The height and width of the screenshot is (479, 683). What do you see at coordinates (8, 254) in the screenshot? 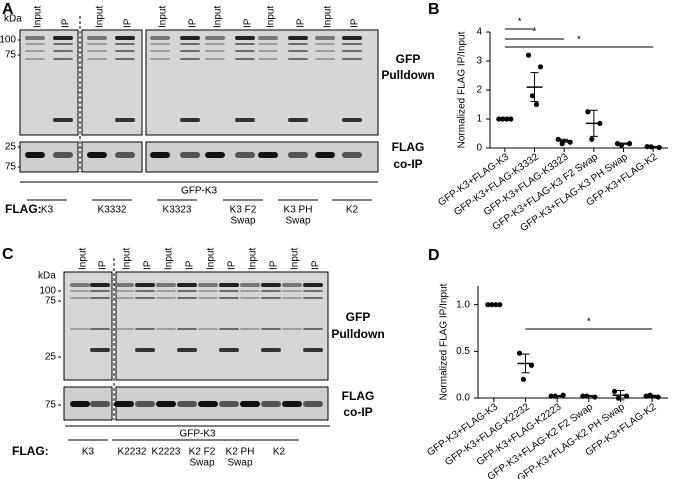
I see `panel-letter: C` at bounding box center [8, 254].